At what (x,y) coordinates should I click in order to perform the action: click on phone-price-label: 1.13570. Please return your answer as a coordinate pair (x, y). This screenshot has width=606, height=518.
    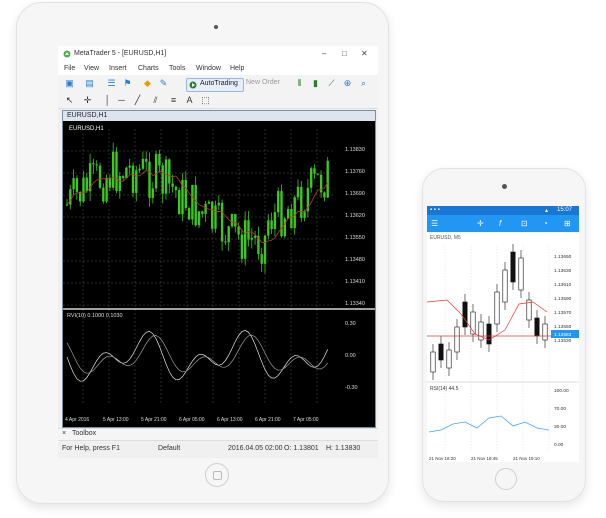
    Looking at the image, I should click on (563, 313).